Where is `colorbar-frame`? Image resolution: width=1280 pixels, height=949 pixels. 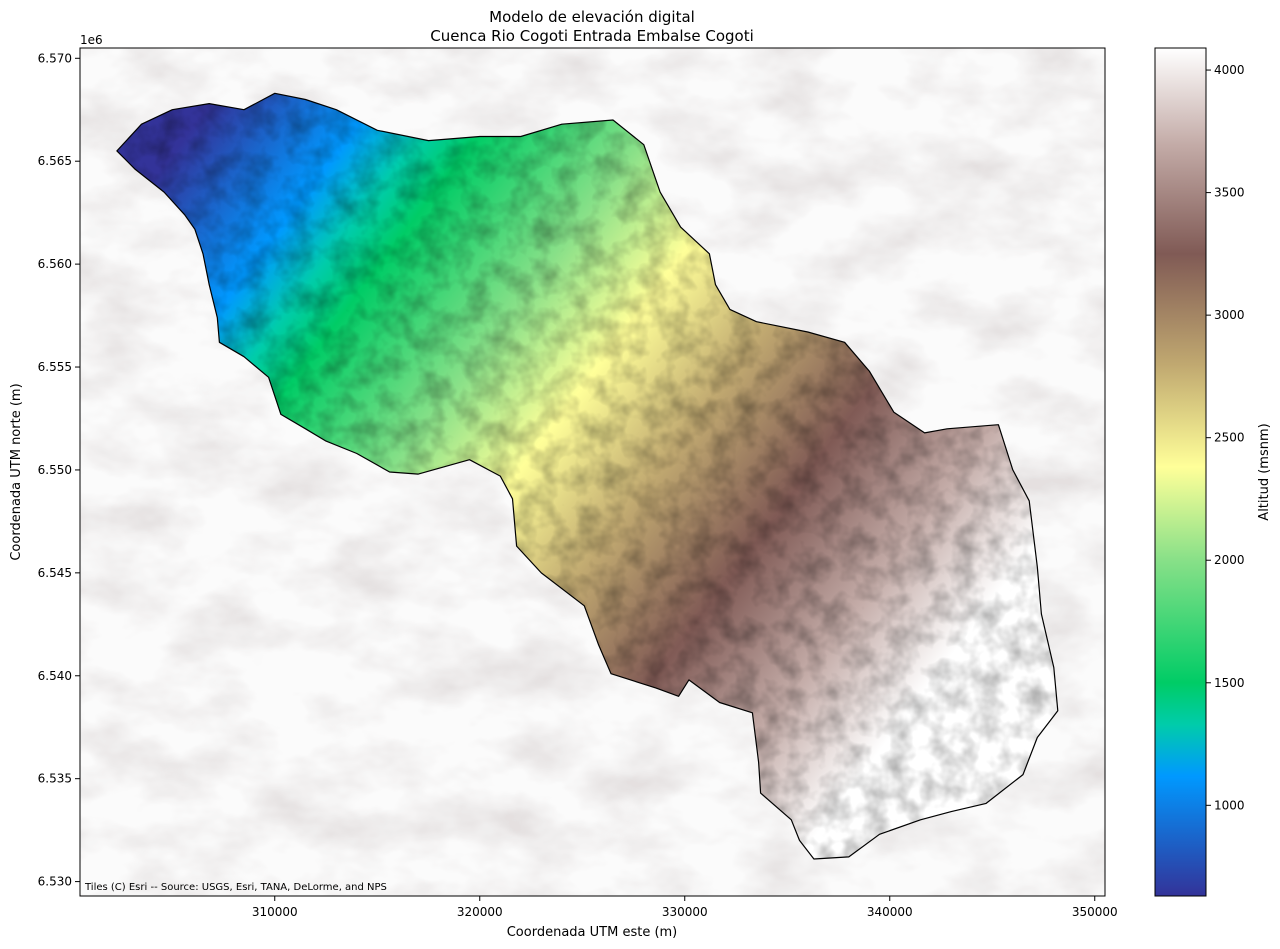
colorbar-frame is located at coordinates (1180, 472).